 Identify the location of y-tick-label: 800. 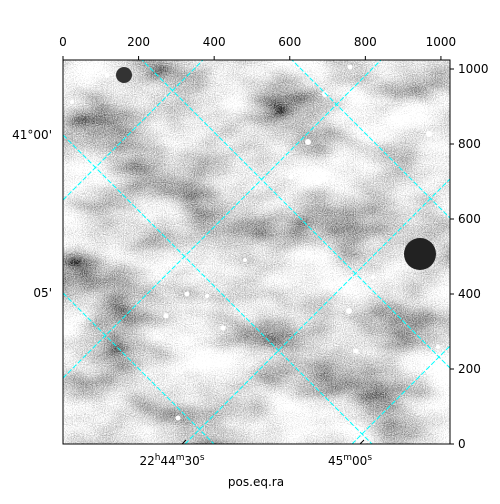
(469, 144).